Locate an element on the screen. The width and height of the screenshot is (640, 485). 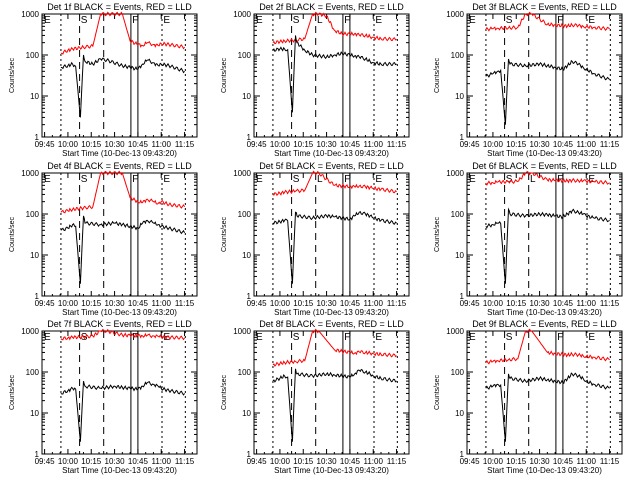
chart-title: Det 1f BLACK = Events, RED = LLD is located at coordinates (119, 7).